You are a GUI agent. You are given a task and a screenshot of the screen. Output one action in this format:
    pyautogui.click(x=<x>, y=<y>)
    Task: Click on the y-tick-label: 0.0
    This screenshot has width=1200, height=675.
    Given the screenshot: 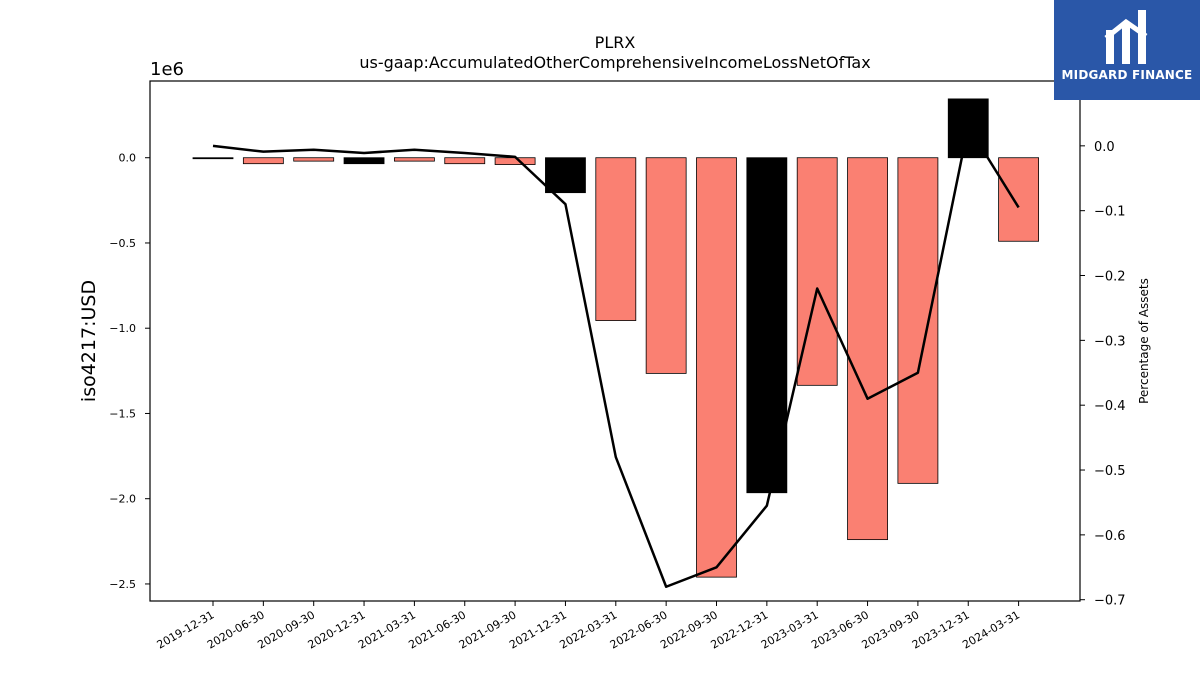 What is the action you would take?
    pyautogui.click(x=128, y=158)
    